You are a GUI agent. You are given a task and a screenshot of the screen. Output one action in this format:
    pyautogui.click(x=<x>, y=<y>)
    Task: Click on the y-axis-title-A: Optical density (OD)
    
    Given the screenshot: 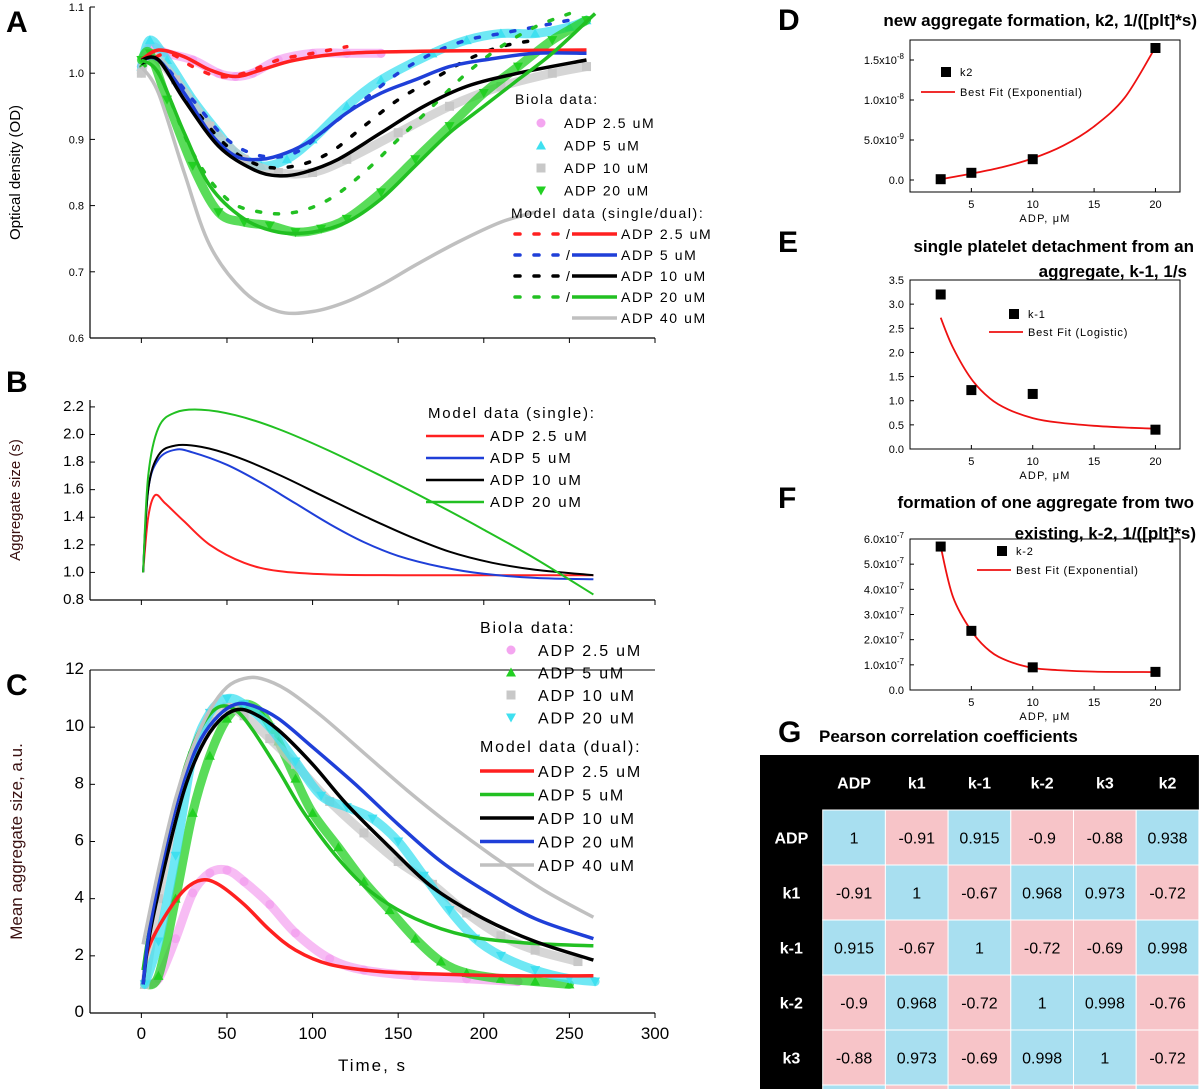 What is the action you would take?
    pyautogui.click(x=15, y=172)
    